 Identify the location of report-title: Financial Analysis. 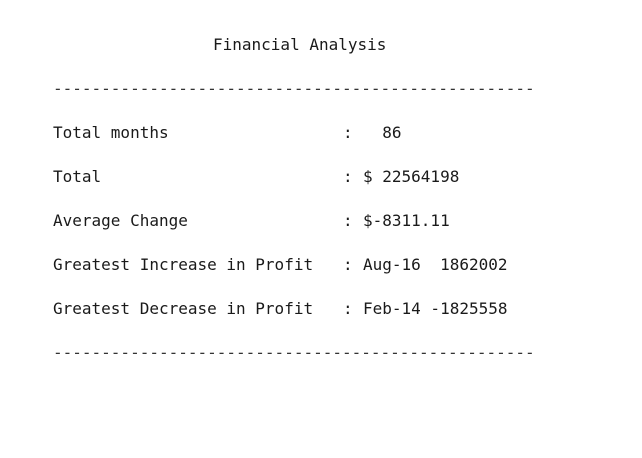
(300, 44).